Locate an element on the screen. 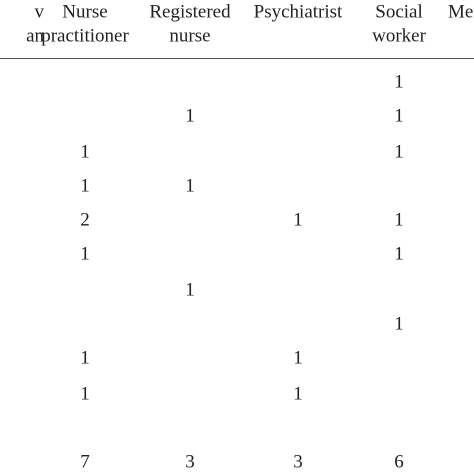  cell: 2 is located at coordinates (85, 220).